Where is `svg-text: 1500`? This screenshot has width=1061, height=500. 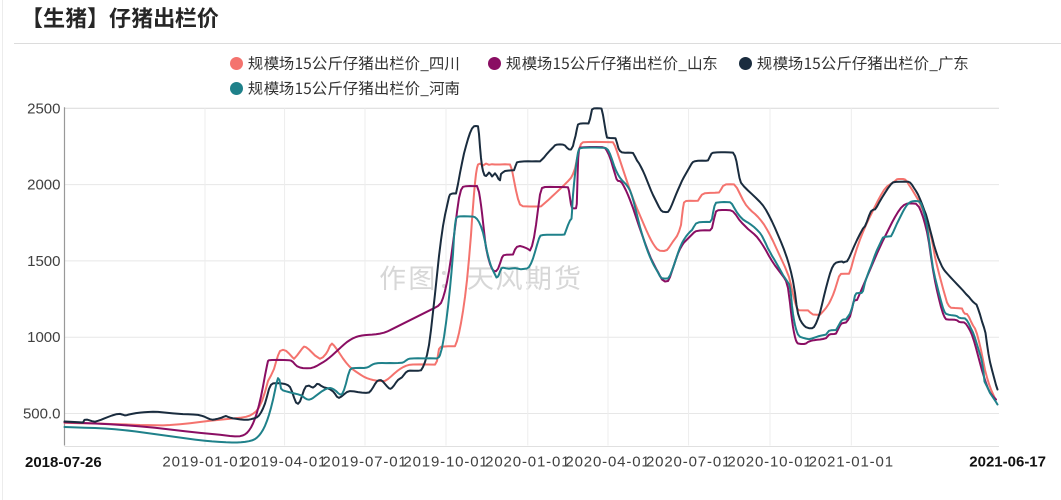
svg-text: 1500 is located at coordinates (43, 261).